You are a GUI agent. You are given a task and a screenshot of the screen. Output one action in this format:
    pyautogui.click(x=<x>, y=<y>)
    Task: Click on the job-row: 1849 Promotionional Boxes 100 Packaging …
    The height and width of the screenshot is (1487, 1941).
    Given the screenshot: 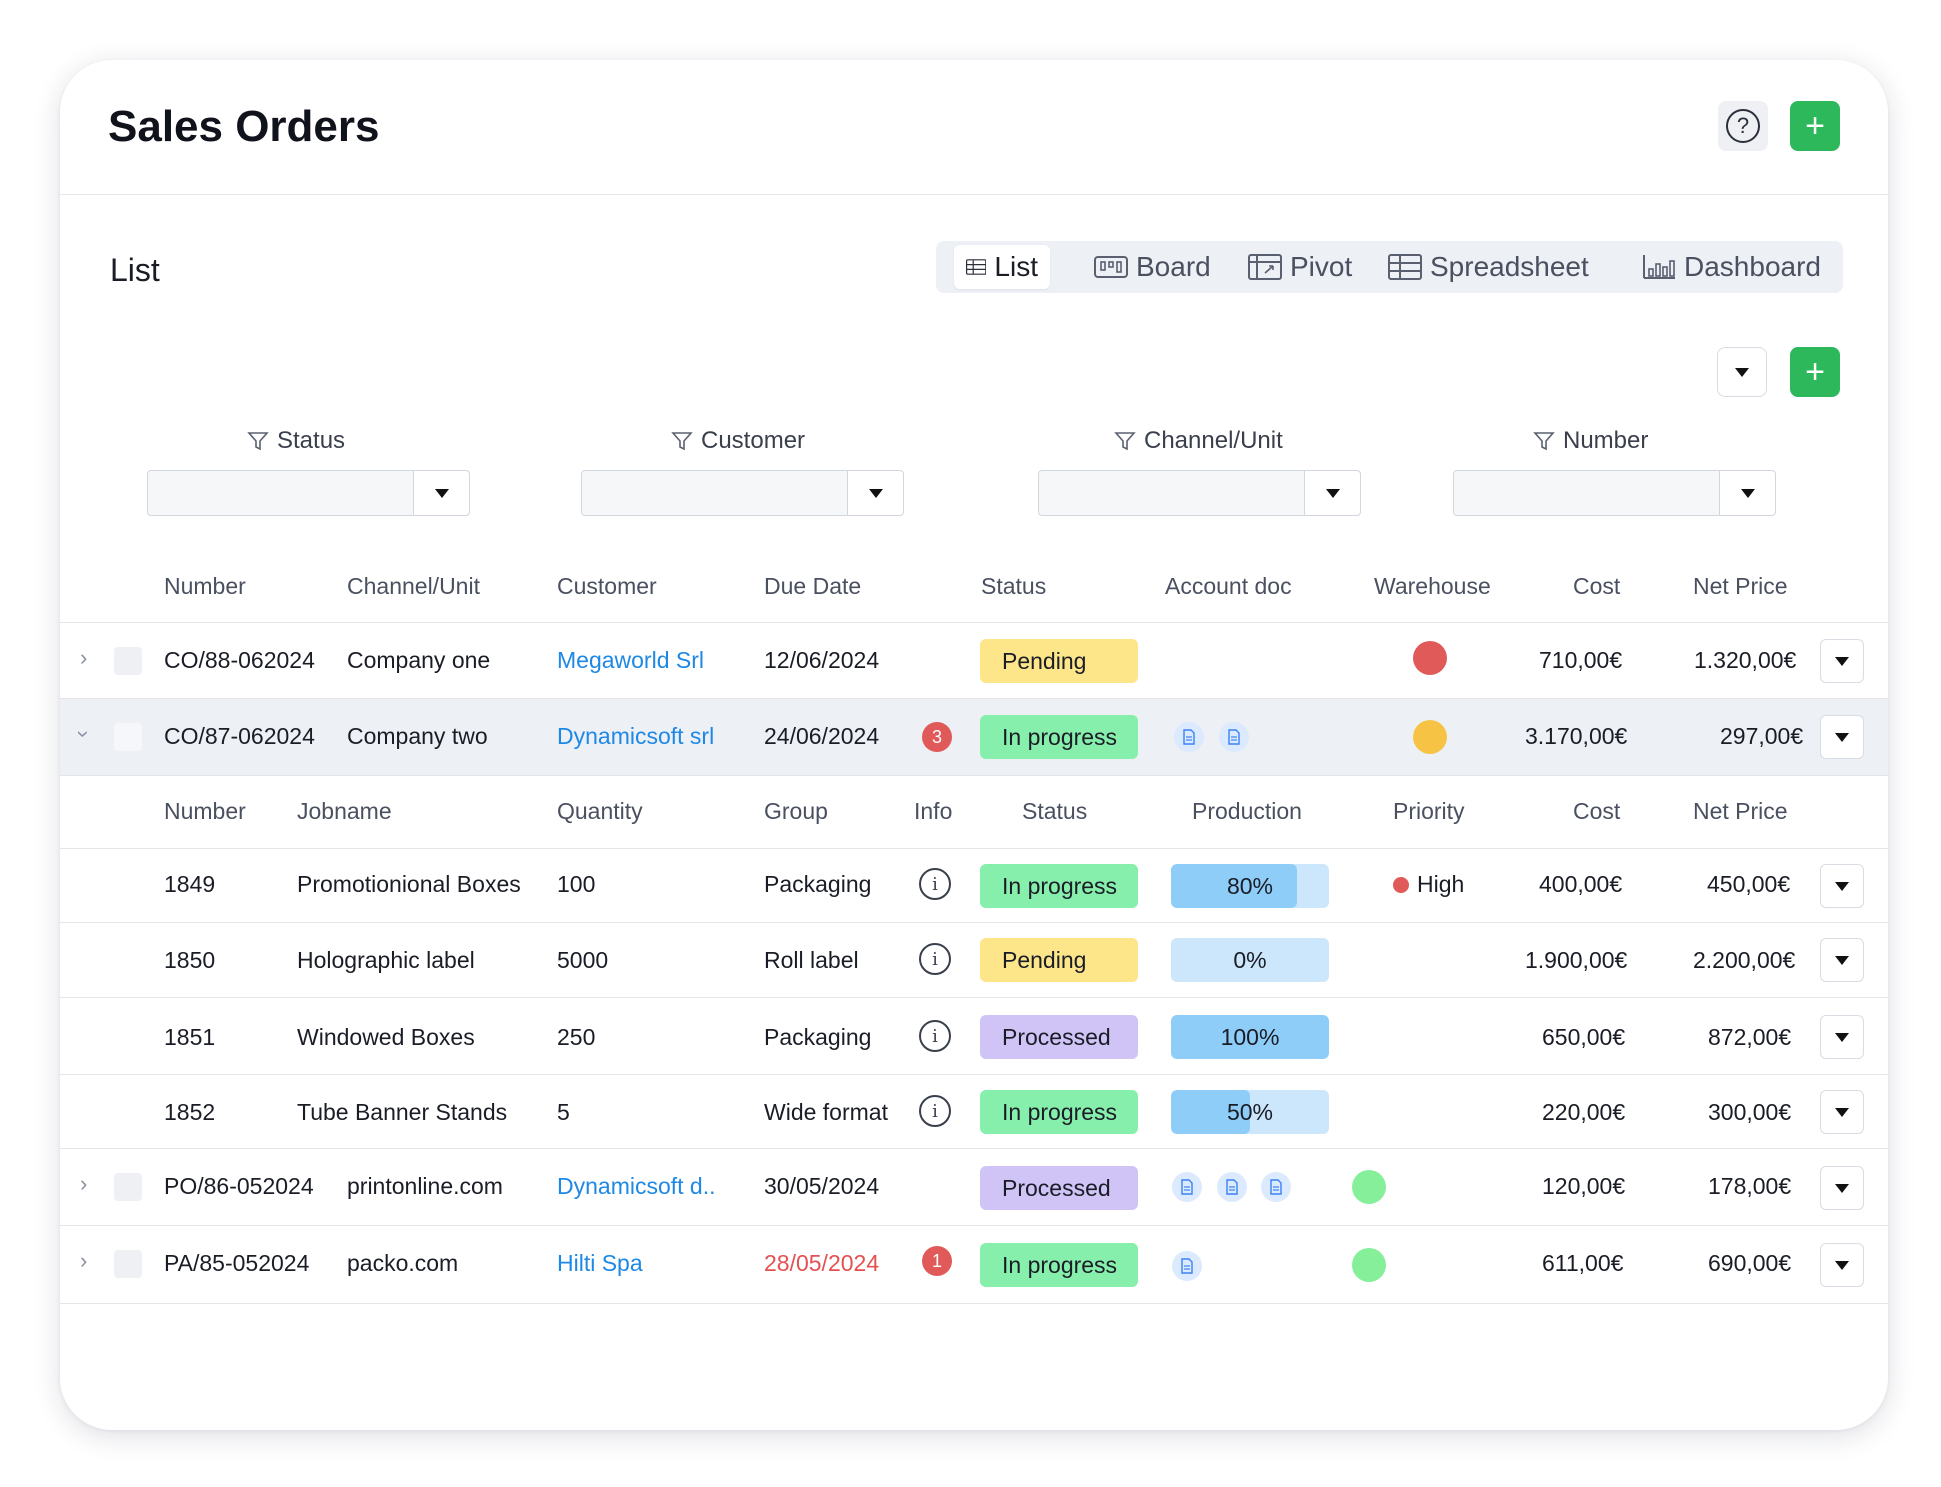 What is the action you would take?
    pyautogui.click(x=974, y=886)
    